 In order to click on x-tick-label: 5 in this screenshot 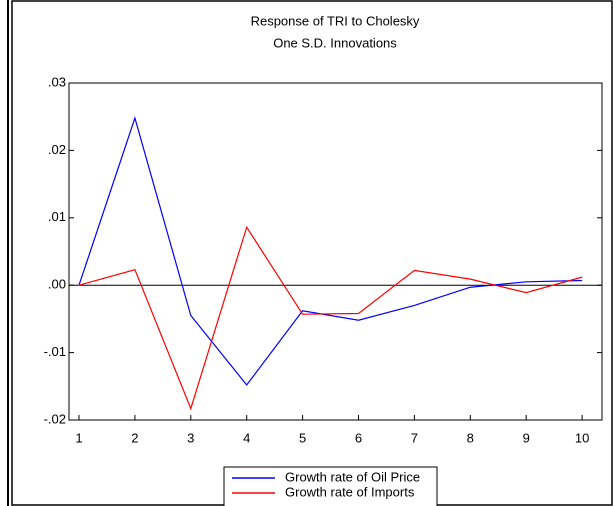, I will do `click(302, 437)`.